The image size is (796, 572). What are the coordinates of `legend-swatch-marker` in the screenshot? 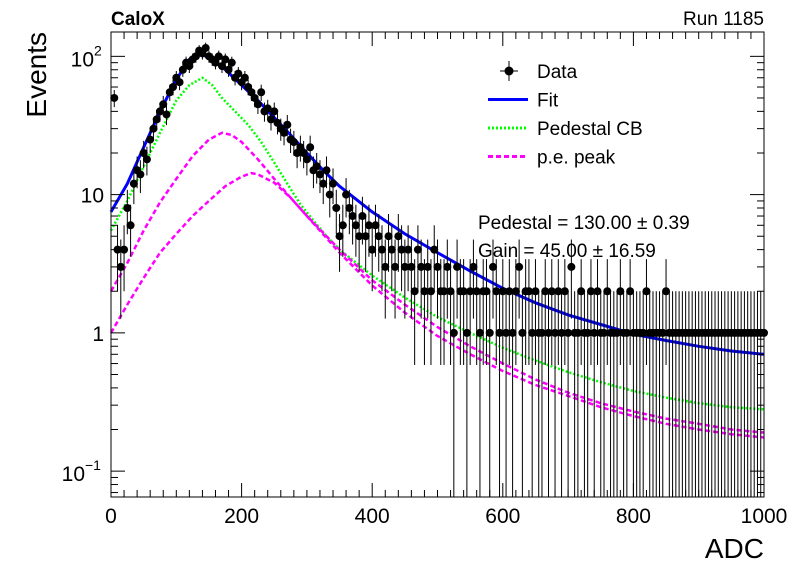 It's located at (509, 71).